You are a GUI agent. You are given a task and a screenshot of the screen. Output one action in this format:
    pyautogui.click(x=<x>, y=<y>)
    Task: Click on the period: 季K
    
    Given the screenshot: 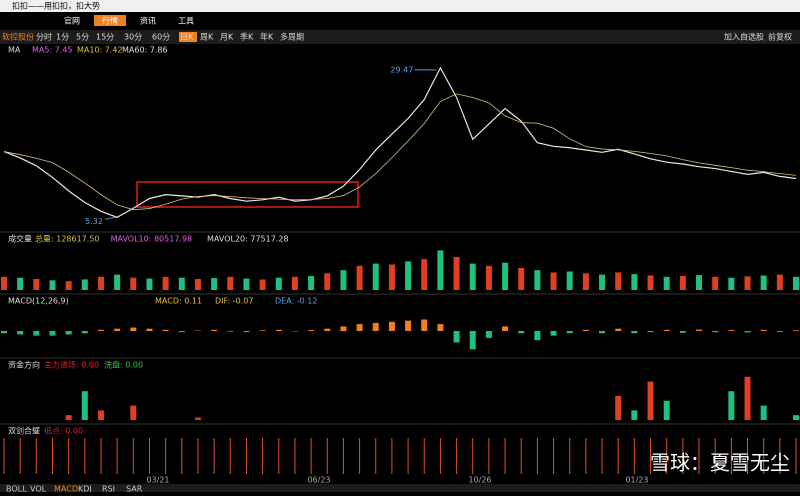 What is the action you would take?
    pyautogui.click(x=247, y=37)
    